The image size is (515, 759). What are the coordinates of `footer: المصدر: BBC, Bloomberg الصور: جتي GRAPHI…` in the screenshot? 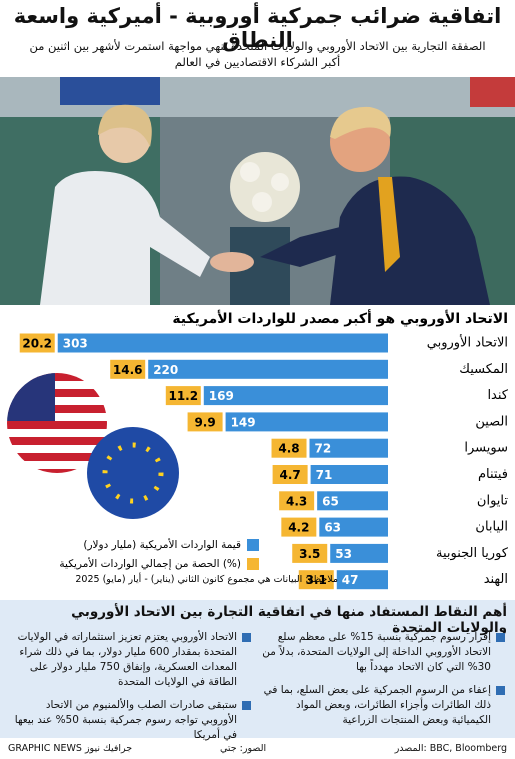 It's located at (257, 749).